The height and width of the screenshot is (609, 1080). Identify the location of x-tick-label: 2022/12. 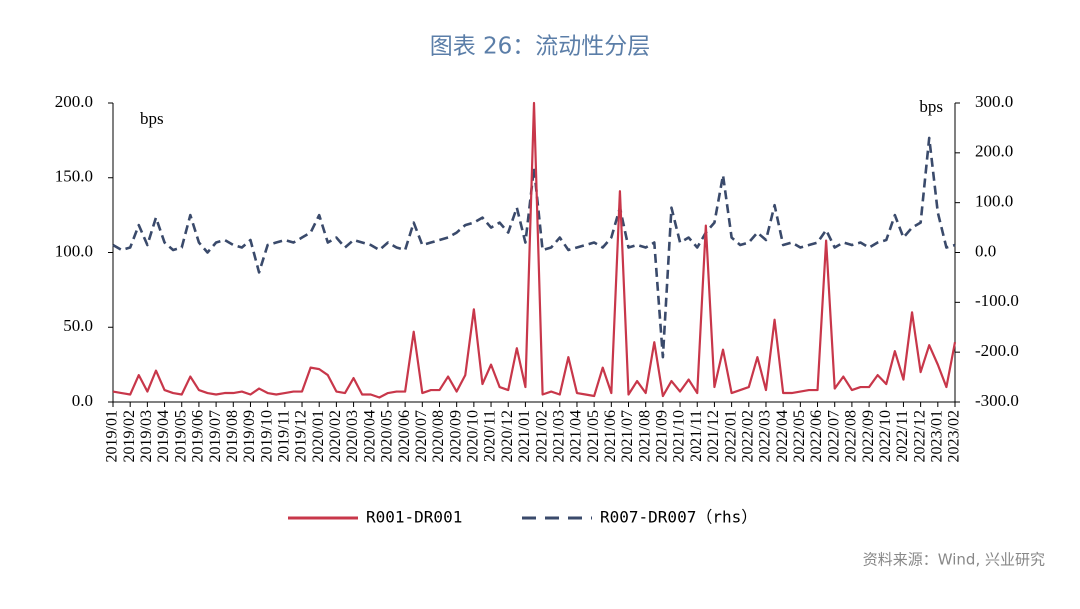
(919, 436).